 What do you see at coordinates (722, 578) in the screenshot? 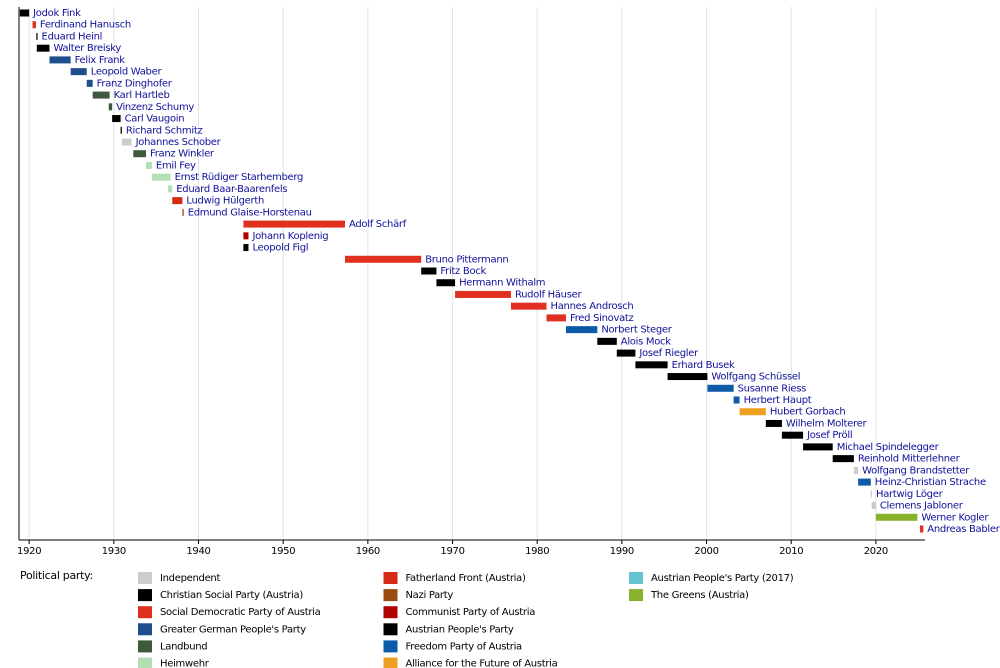
I see `legend-label: Austrian People's Party (2017)` at bounding box center [722, 578].